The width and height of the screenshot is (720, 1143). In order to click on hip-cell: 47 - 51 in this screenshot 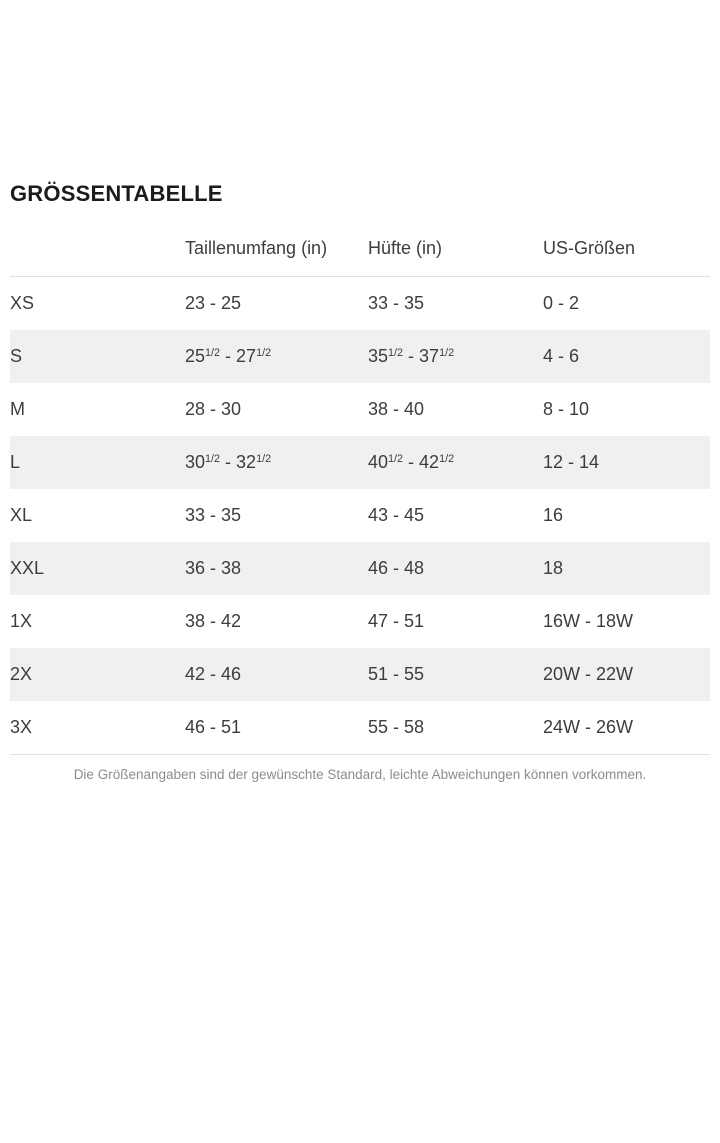, I will do `click(396, 621)`.